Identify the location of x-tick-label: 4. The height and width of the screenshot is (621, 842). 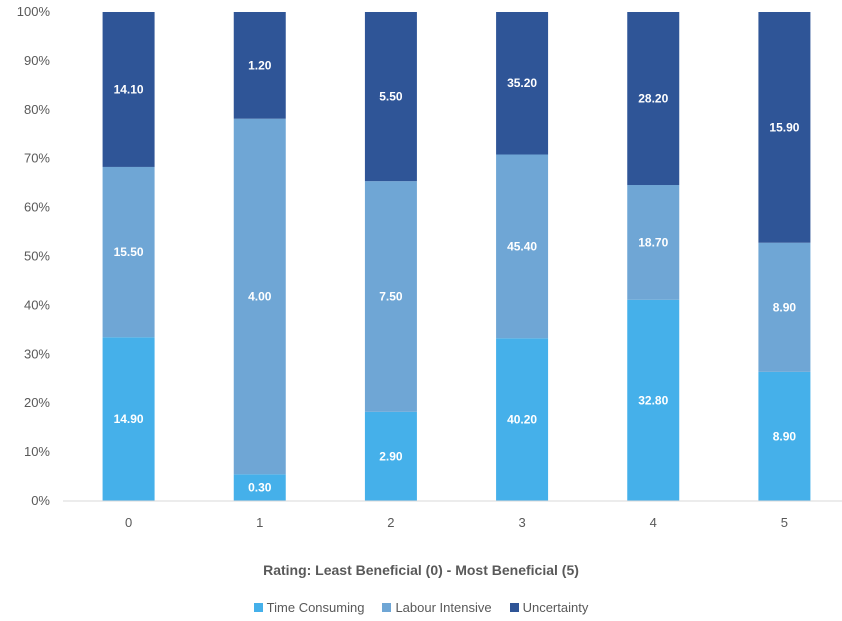
(653, 522).